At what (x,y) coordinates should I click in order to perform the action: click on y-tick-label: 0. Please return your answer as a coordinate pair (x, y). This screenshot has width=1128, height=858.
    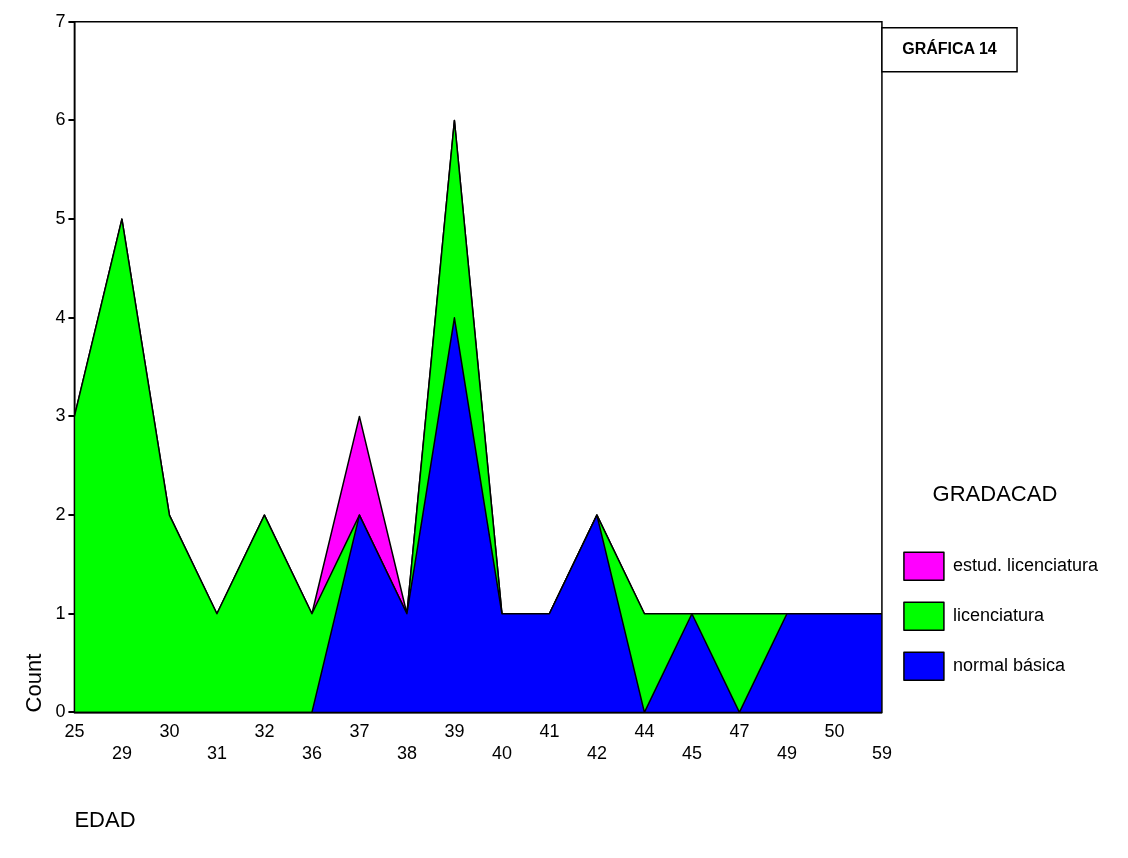
    Looking at the image, I should click on (60, 711).